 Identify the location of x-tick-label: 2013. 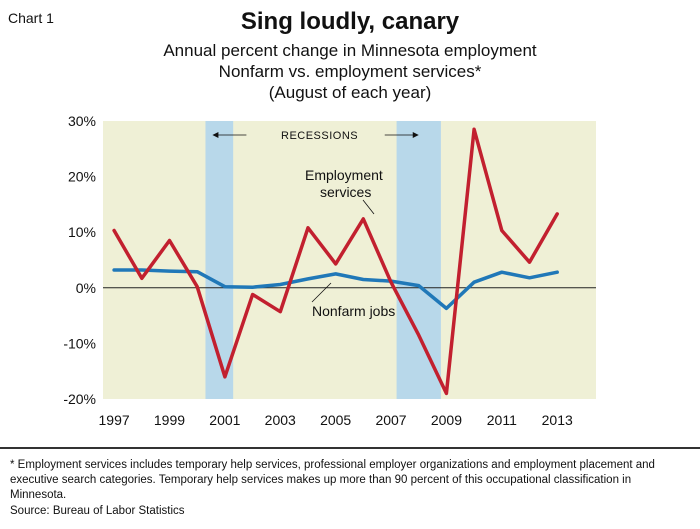
(557, 420).